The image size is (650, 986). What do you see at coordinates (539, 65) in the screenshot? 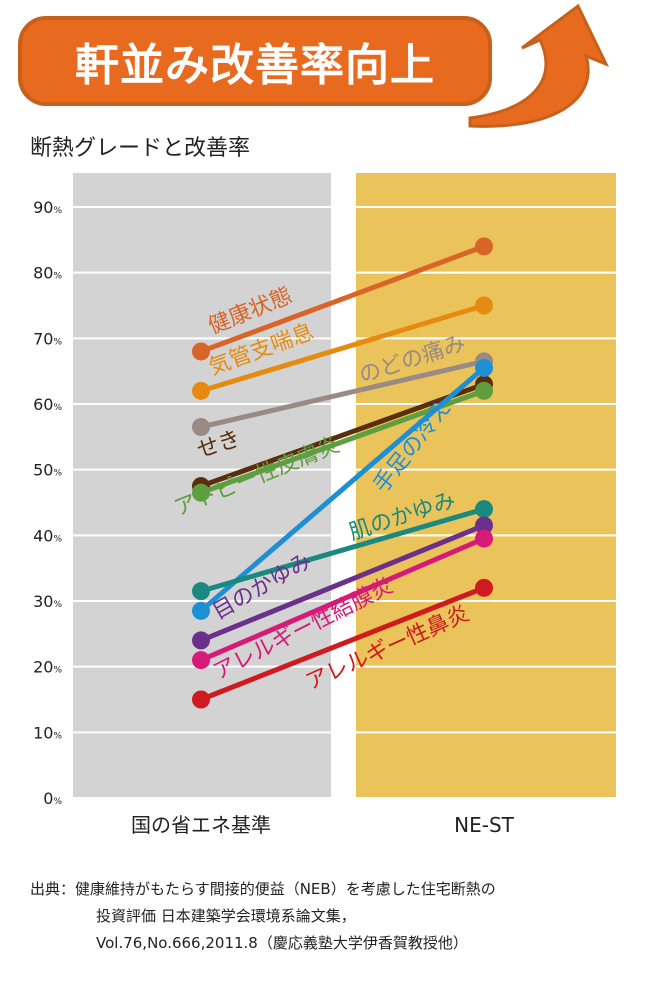
I see `arrow-up-icon` at bounding box center [539, 65].